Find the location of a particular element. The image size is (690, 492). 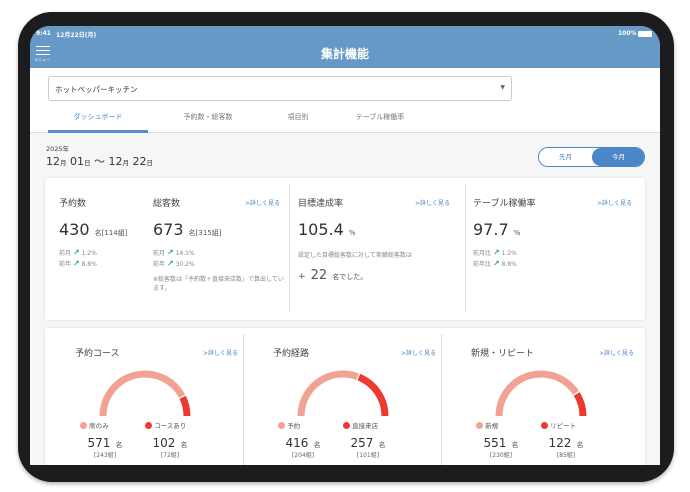

legend-value: 416 名 is located at coordinates (303, 443).